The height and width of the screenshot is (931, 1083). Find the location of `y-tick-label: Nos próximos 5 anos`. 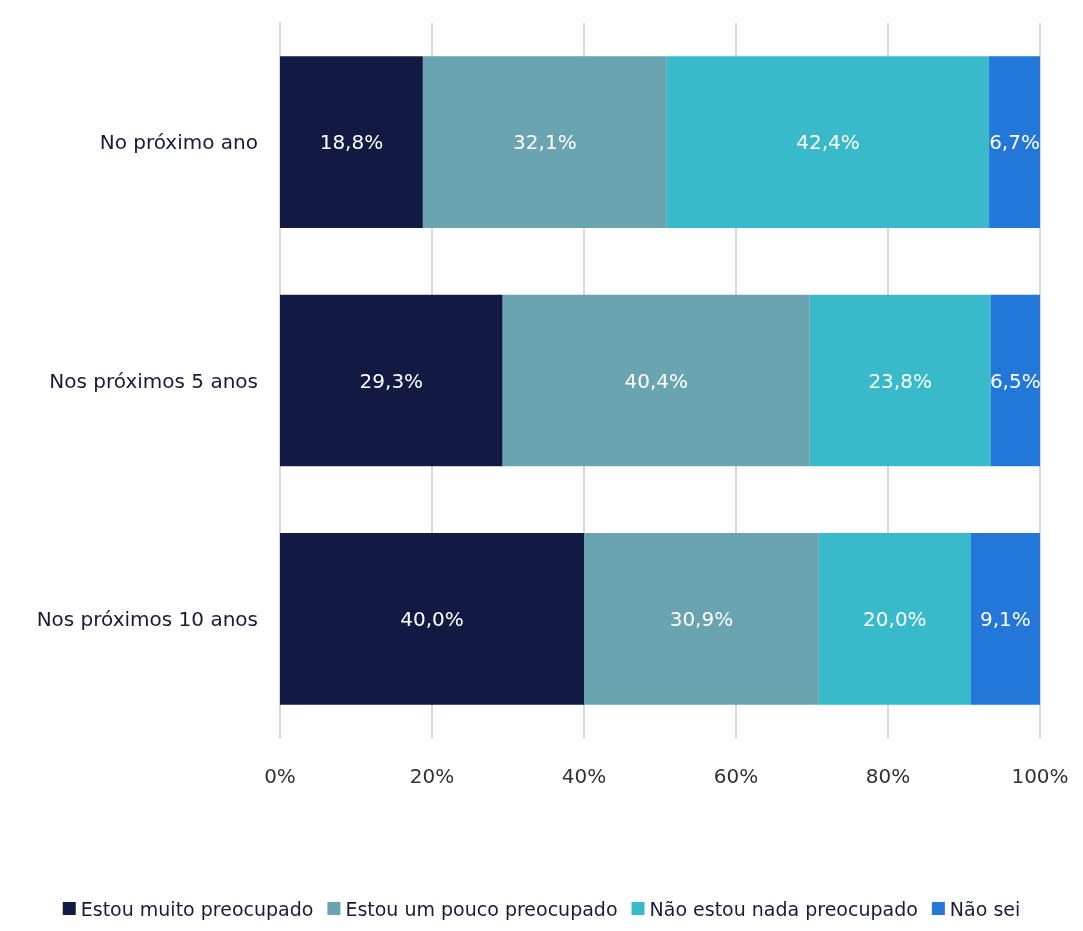

y-tick-label: Nos próximos 5 anos is located at coordinates (153, 380).